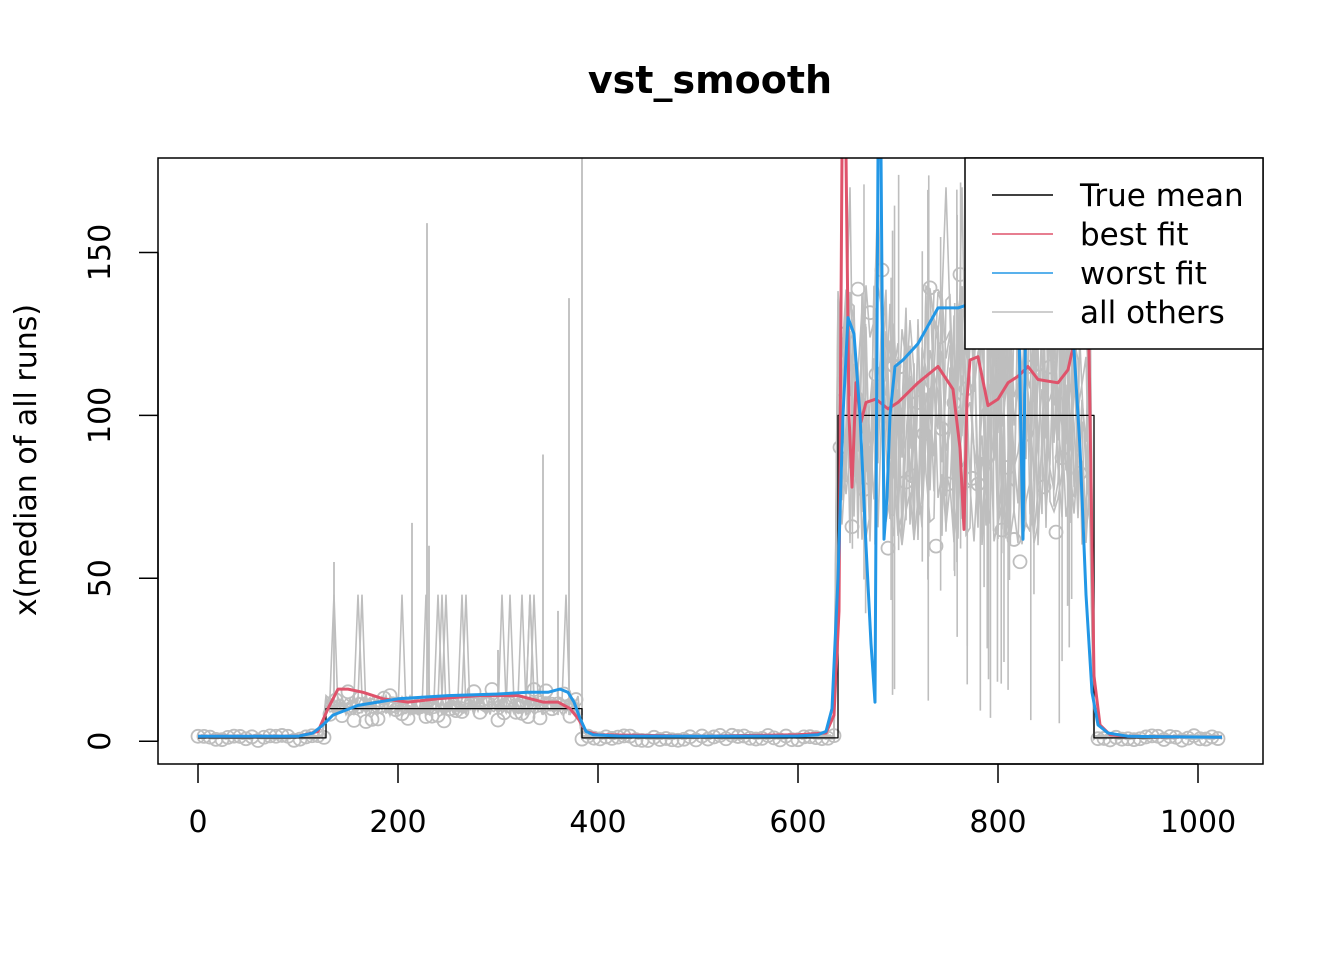 The image size is (1344, 960). What do you see at coordinates (100, 415) in the screenshot?
I see `y-tick-label: 100` at bounding box center [100, 415].